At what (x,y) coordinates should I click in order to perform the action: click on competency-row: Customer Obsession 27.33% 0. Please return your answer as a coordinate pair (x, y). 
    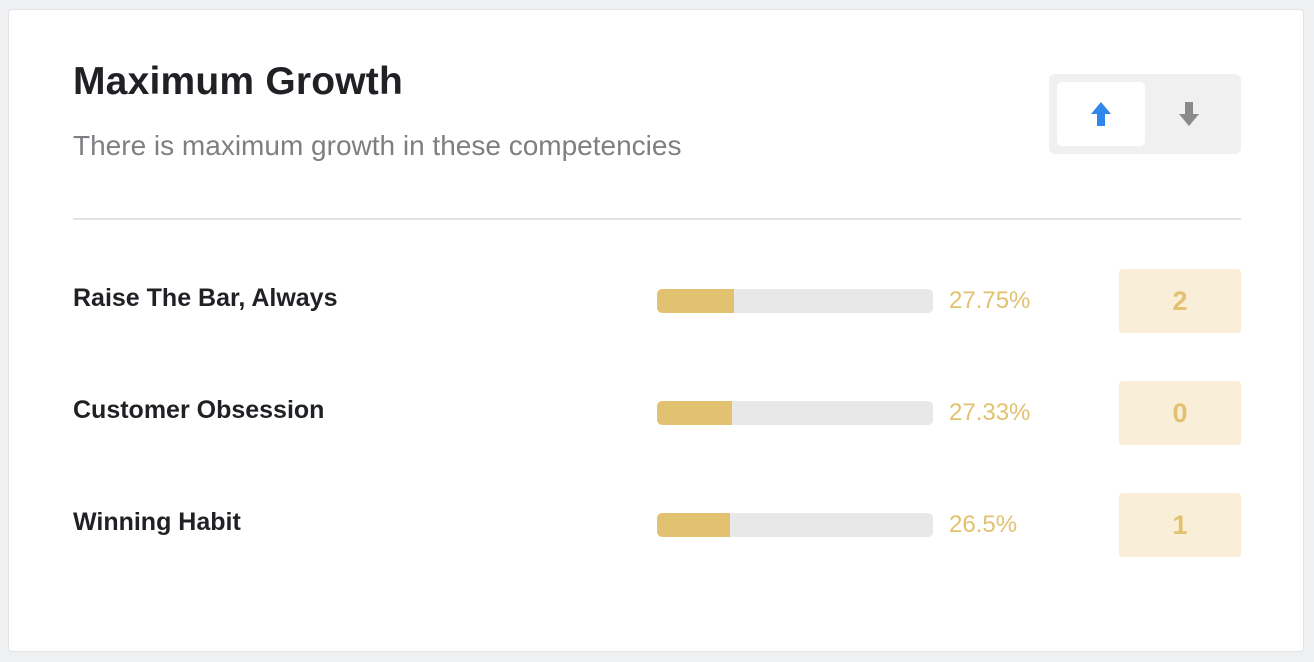
    Looking at the image, I should click on (657, 413).